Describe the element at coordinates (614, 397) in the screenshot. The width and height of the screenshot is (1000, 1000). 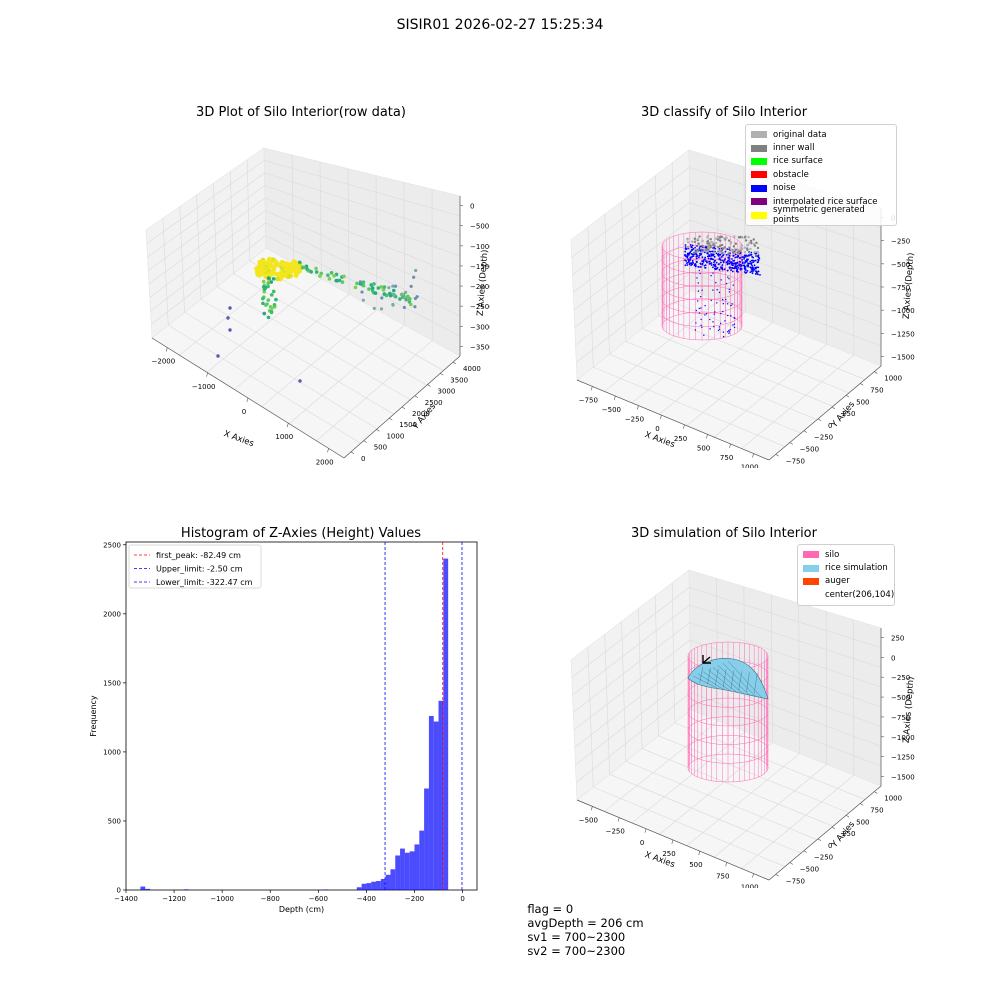
I see `x-tick` at that location.